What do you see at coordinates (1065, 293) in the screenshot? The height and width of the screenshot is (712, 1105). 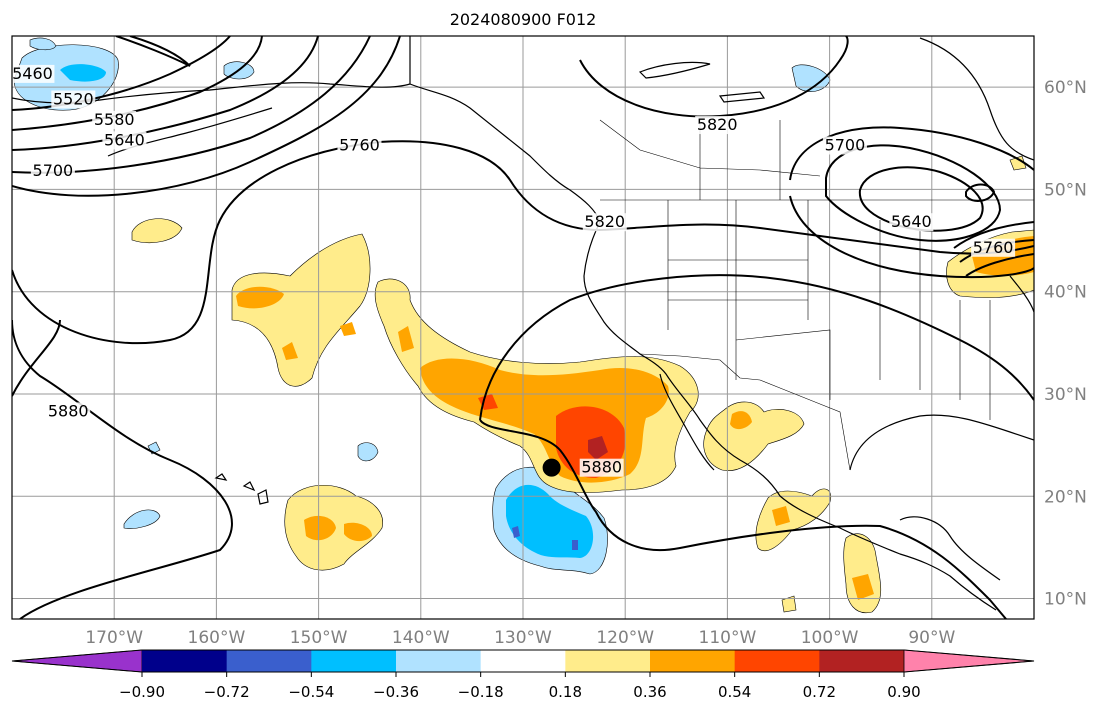 I see `lat-tick-label: 40°N` at bounding box center [1065, 293].